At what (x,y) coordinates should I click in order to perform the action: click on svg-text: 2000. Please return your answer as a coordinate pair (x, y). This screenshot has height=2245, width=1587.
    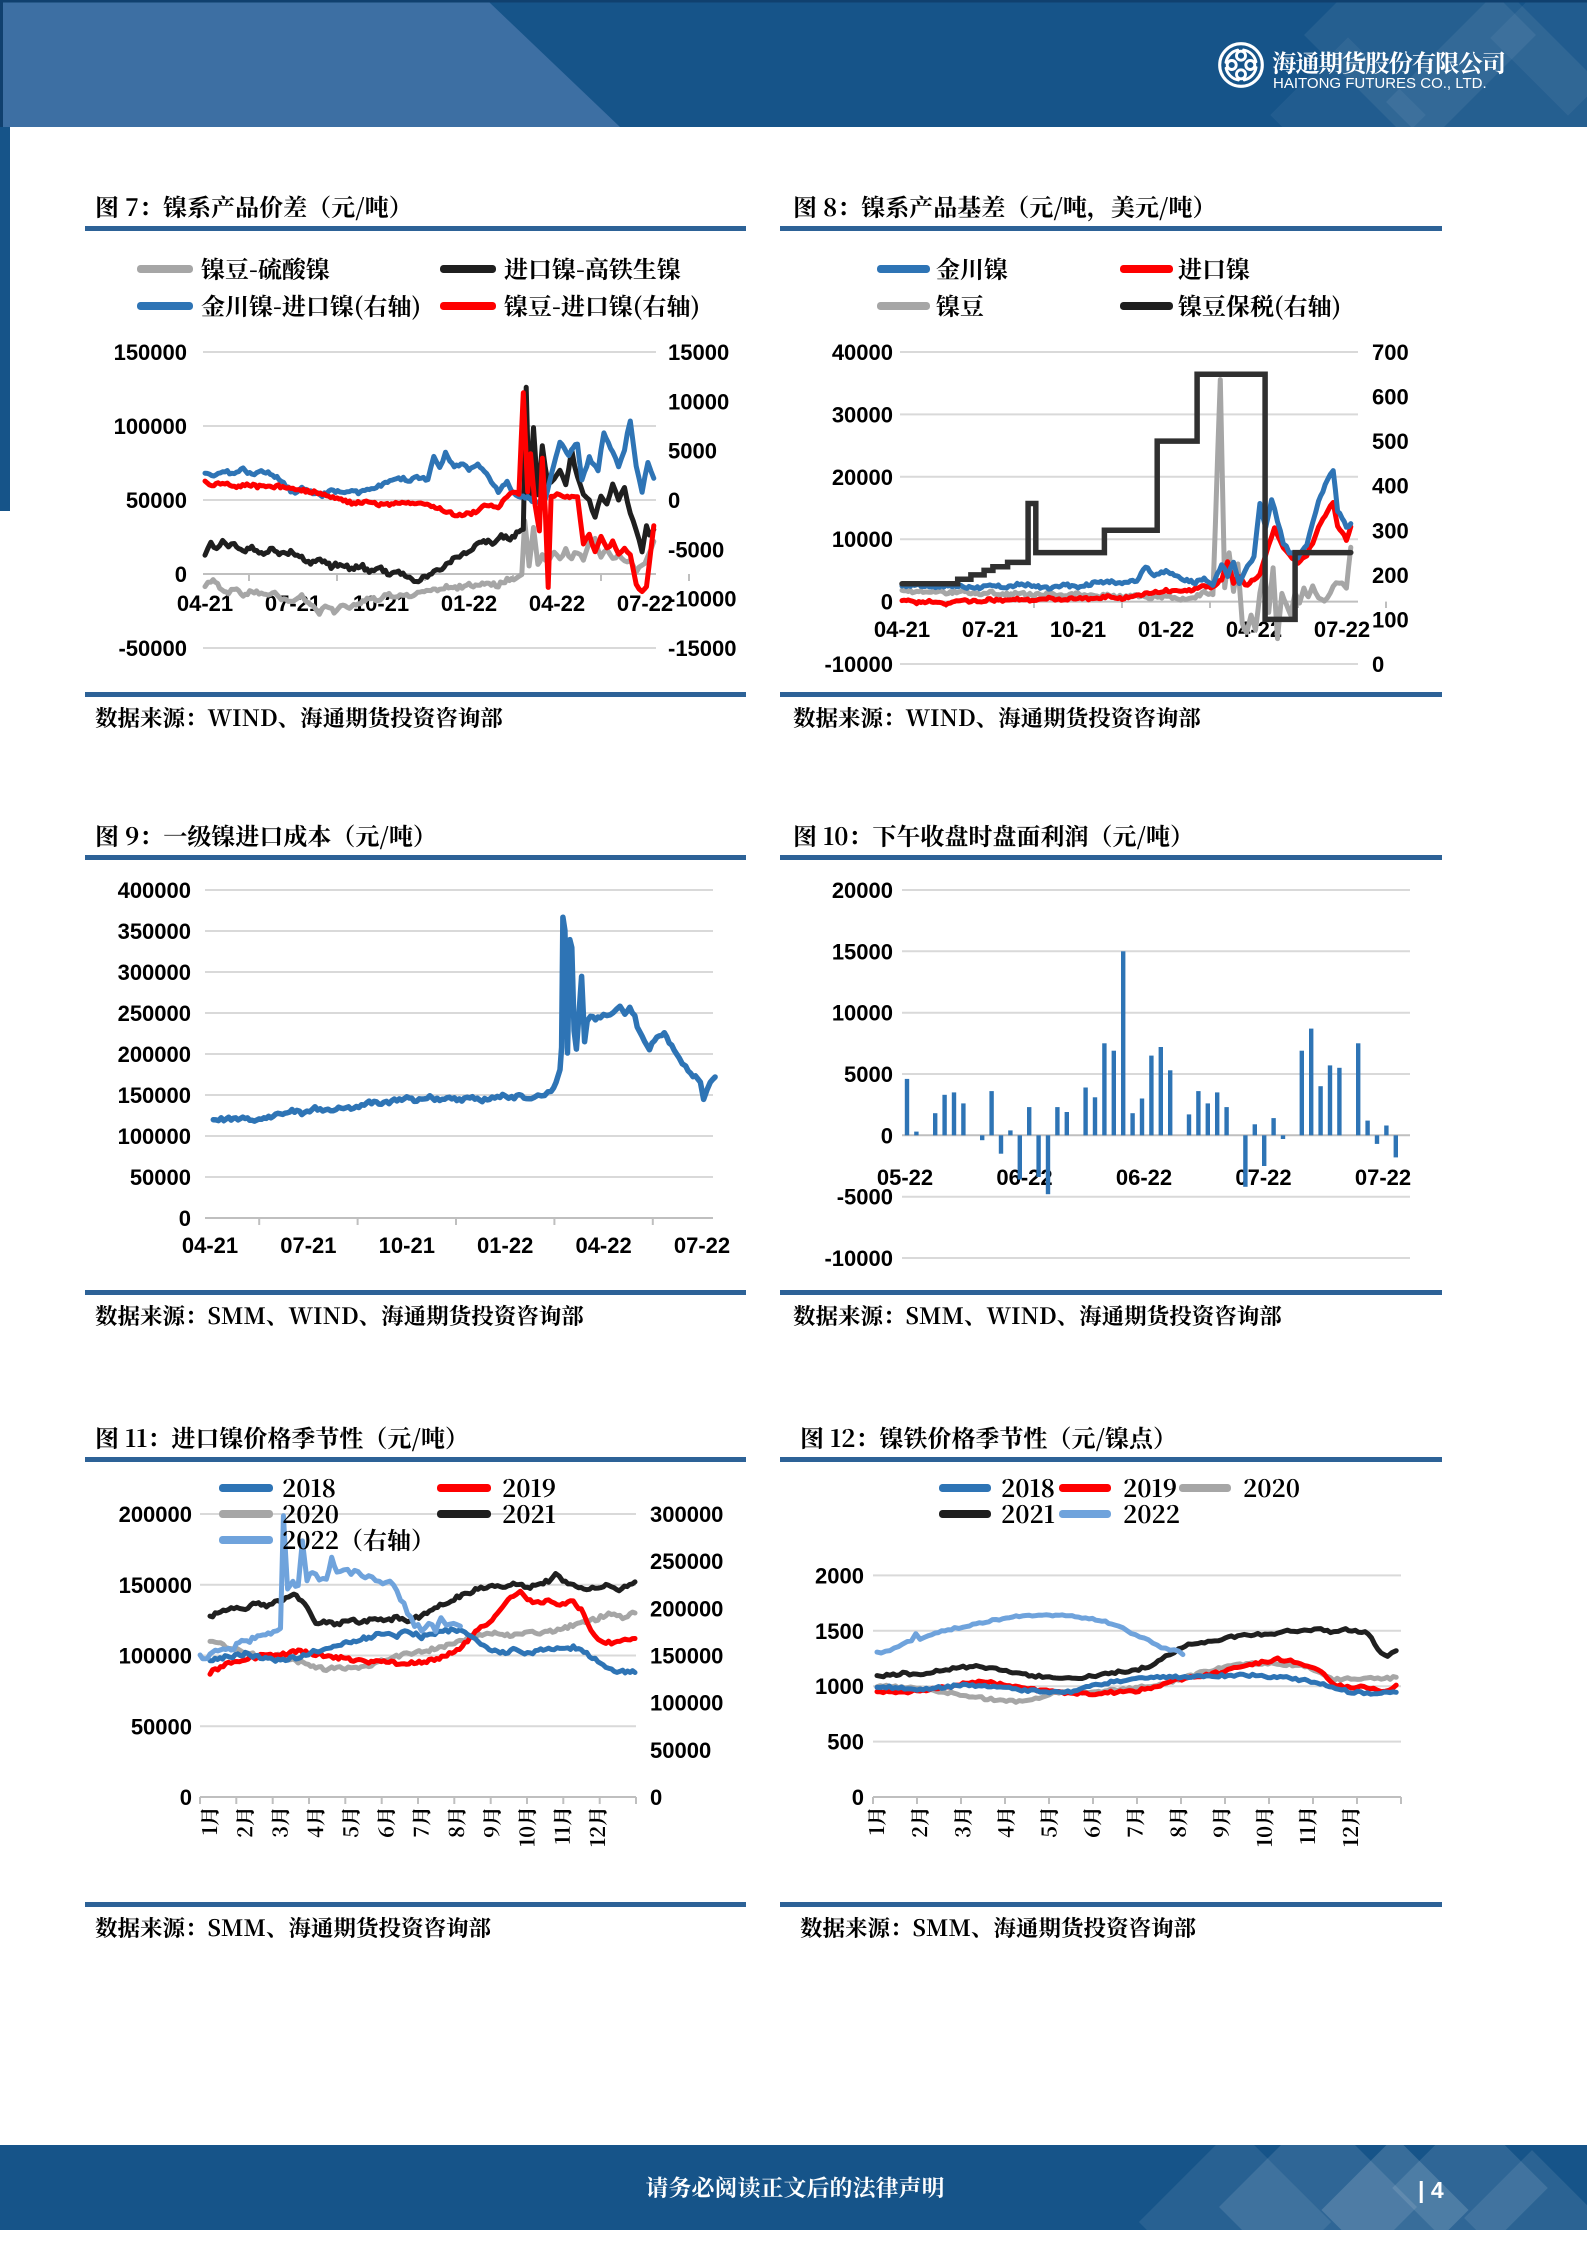
    Looking at the image, I should click on (839, 1575).